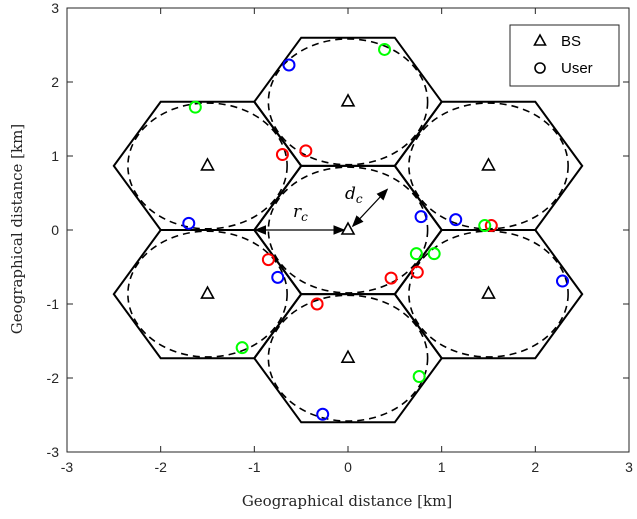 The height and width of the screenshot is (519, 637). Describe the element at coordinates (160, 467) in the screenshot. I see `x-tick-label: -2` at that location.